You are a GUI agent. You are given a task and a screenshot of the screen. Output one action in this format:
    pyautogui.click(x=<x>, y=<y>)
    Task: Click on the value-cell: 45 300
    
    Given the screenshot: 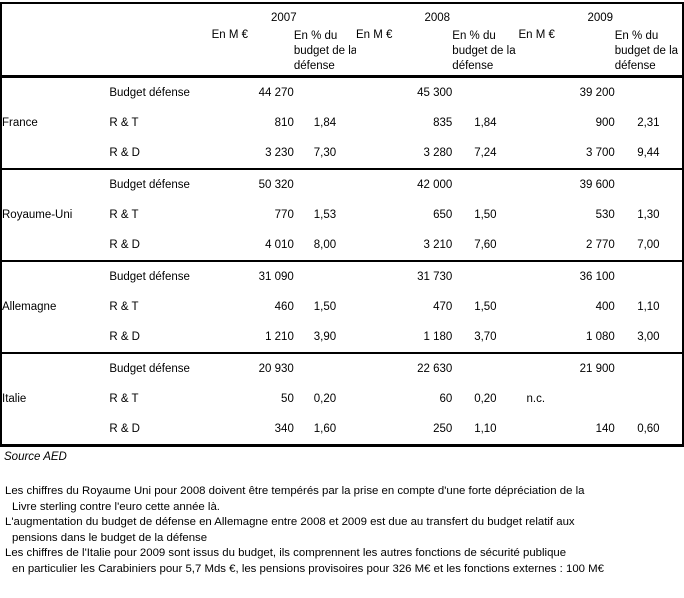 What is the action you would take?
    pyautogui.click(x=435, y=93)
    